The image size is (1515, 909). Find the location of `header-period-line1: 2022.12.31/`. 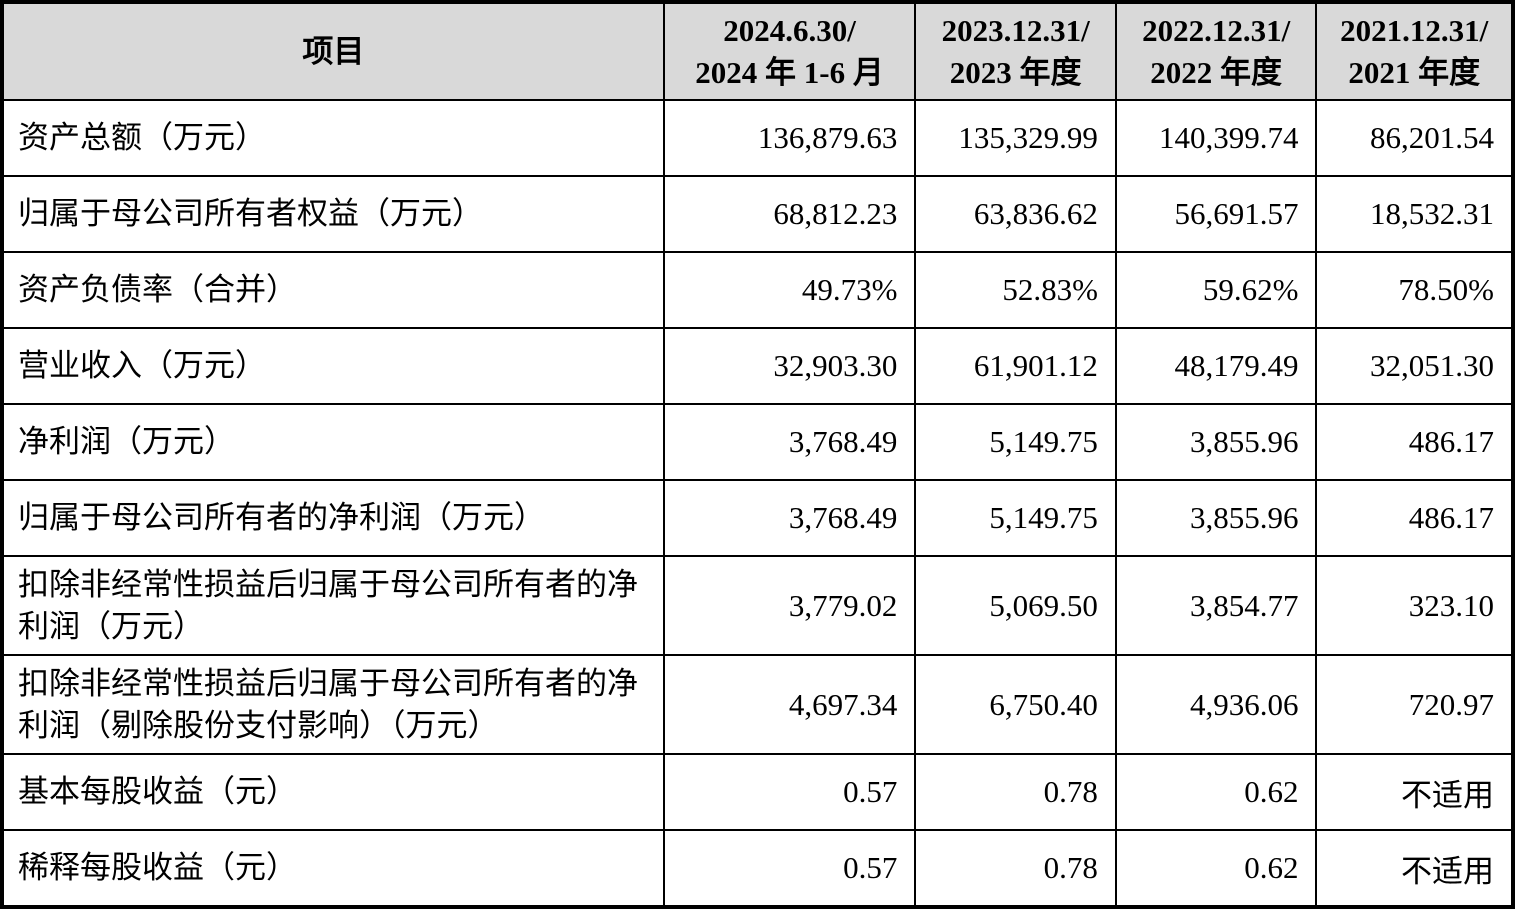

header-period-line1: 2022.12.31/ is located at coordinates (1216, 30).